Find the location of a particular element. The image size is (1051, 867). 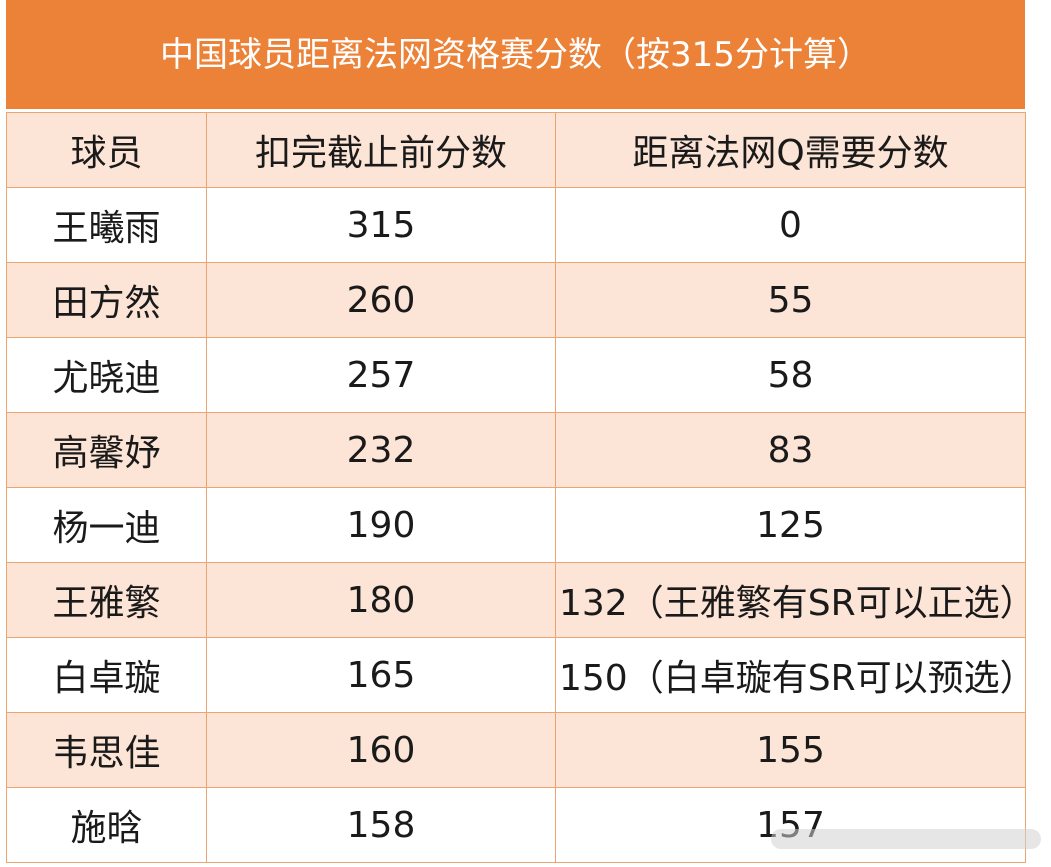

cell-needed: 55 is located at coordinates (790, 300).